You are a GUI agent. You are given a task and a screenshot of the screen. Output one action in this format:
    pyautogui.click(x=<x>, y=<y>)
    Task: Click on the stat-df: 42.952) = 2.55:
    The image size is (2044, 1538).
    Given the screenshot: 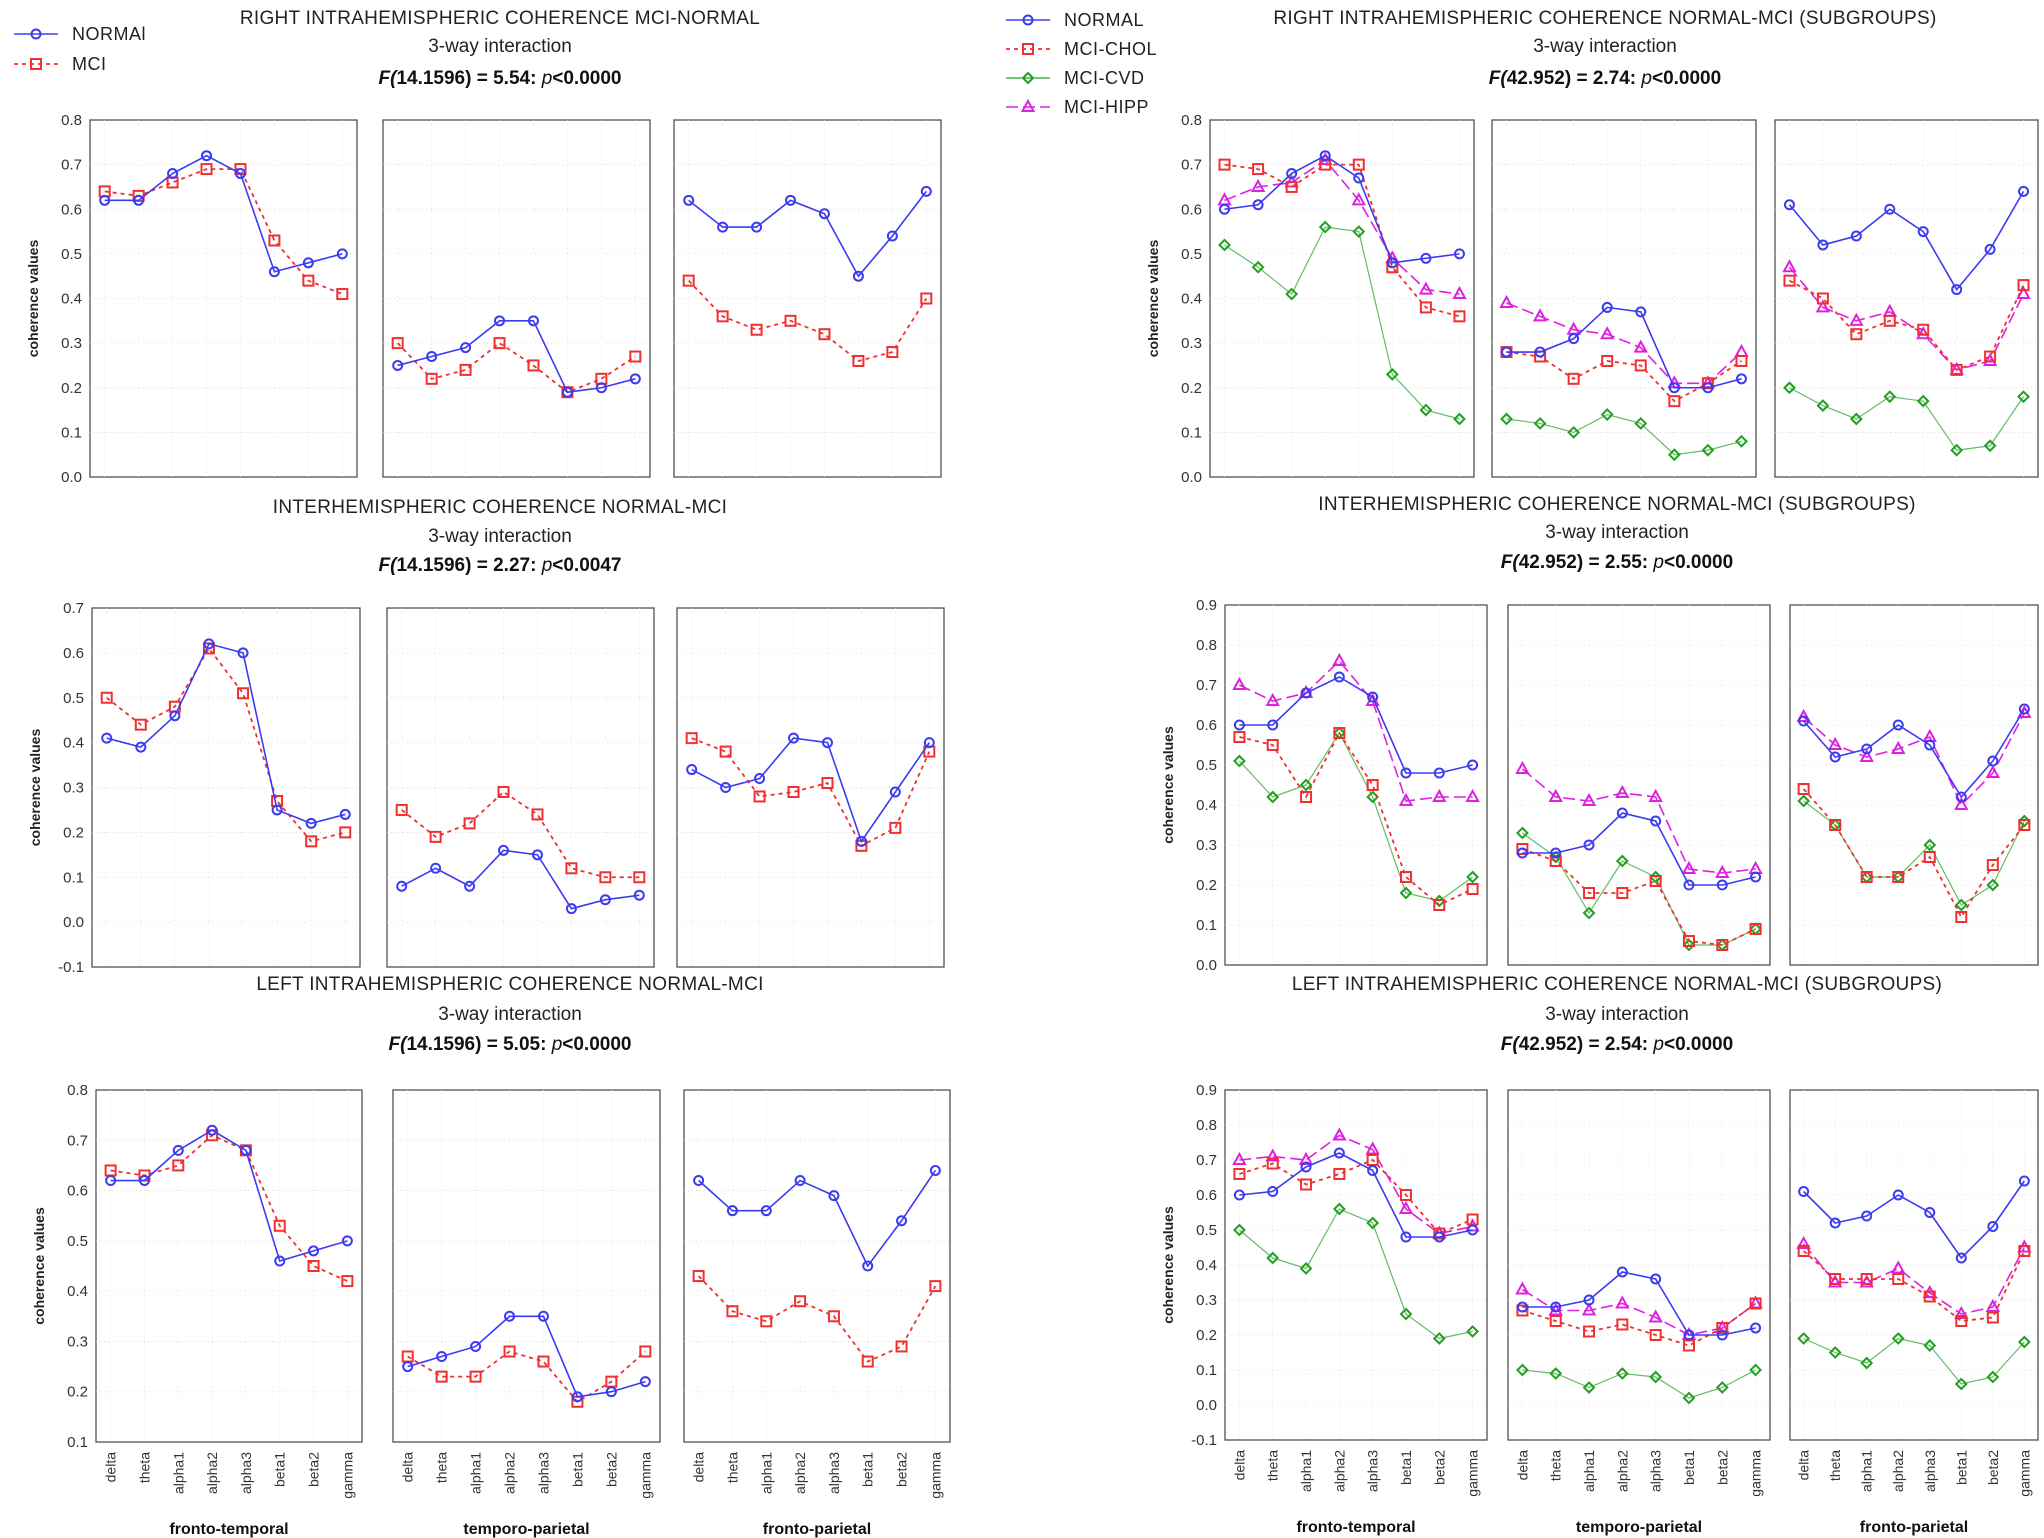 What is the action you would take?
    pyautogui.click(x=1586, y=562)
    